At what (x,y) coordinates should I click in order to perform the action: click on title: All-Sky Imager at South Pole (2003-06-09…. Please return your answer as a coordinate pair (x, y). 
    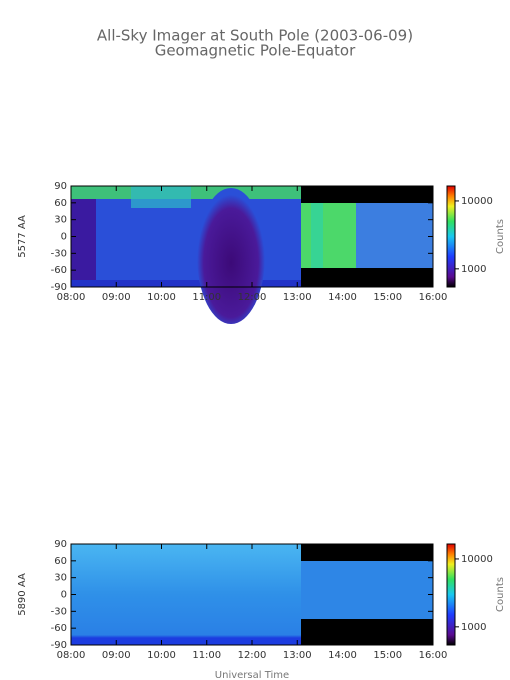
    Looking at the image, I should click on (255, 36).